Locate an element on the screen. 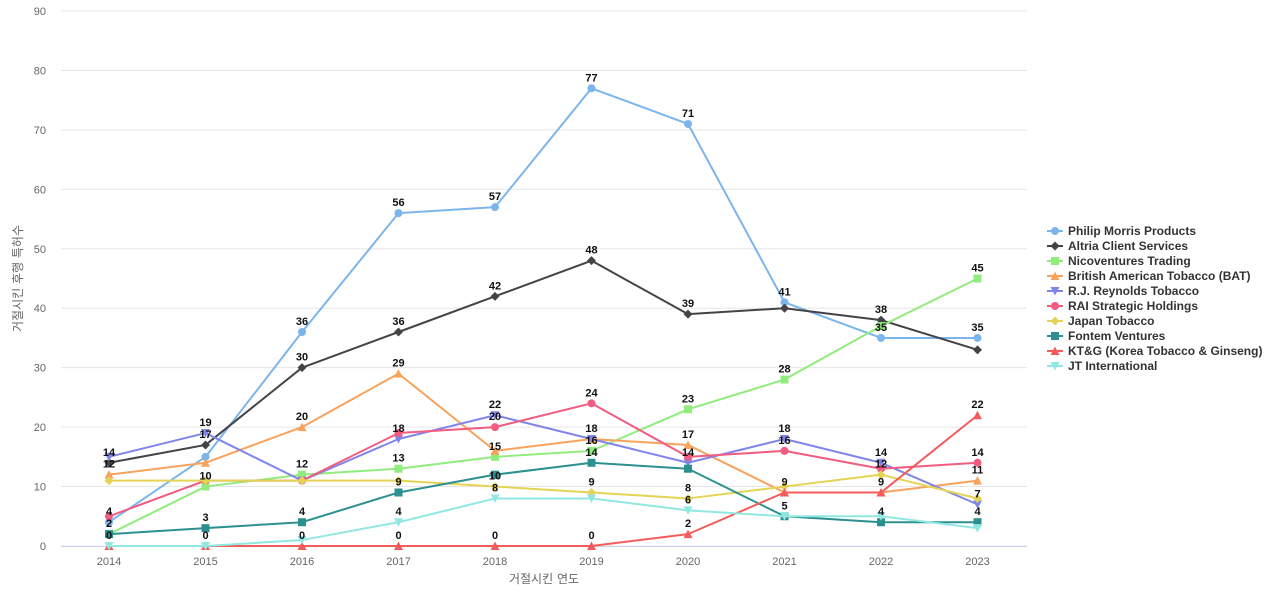  y-tick-label: 50 is located at coordinates (40, 250).